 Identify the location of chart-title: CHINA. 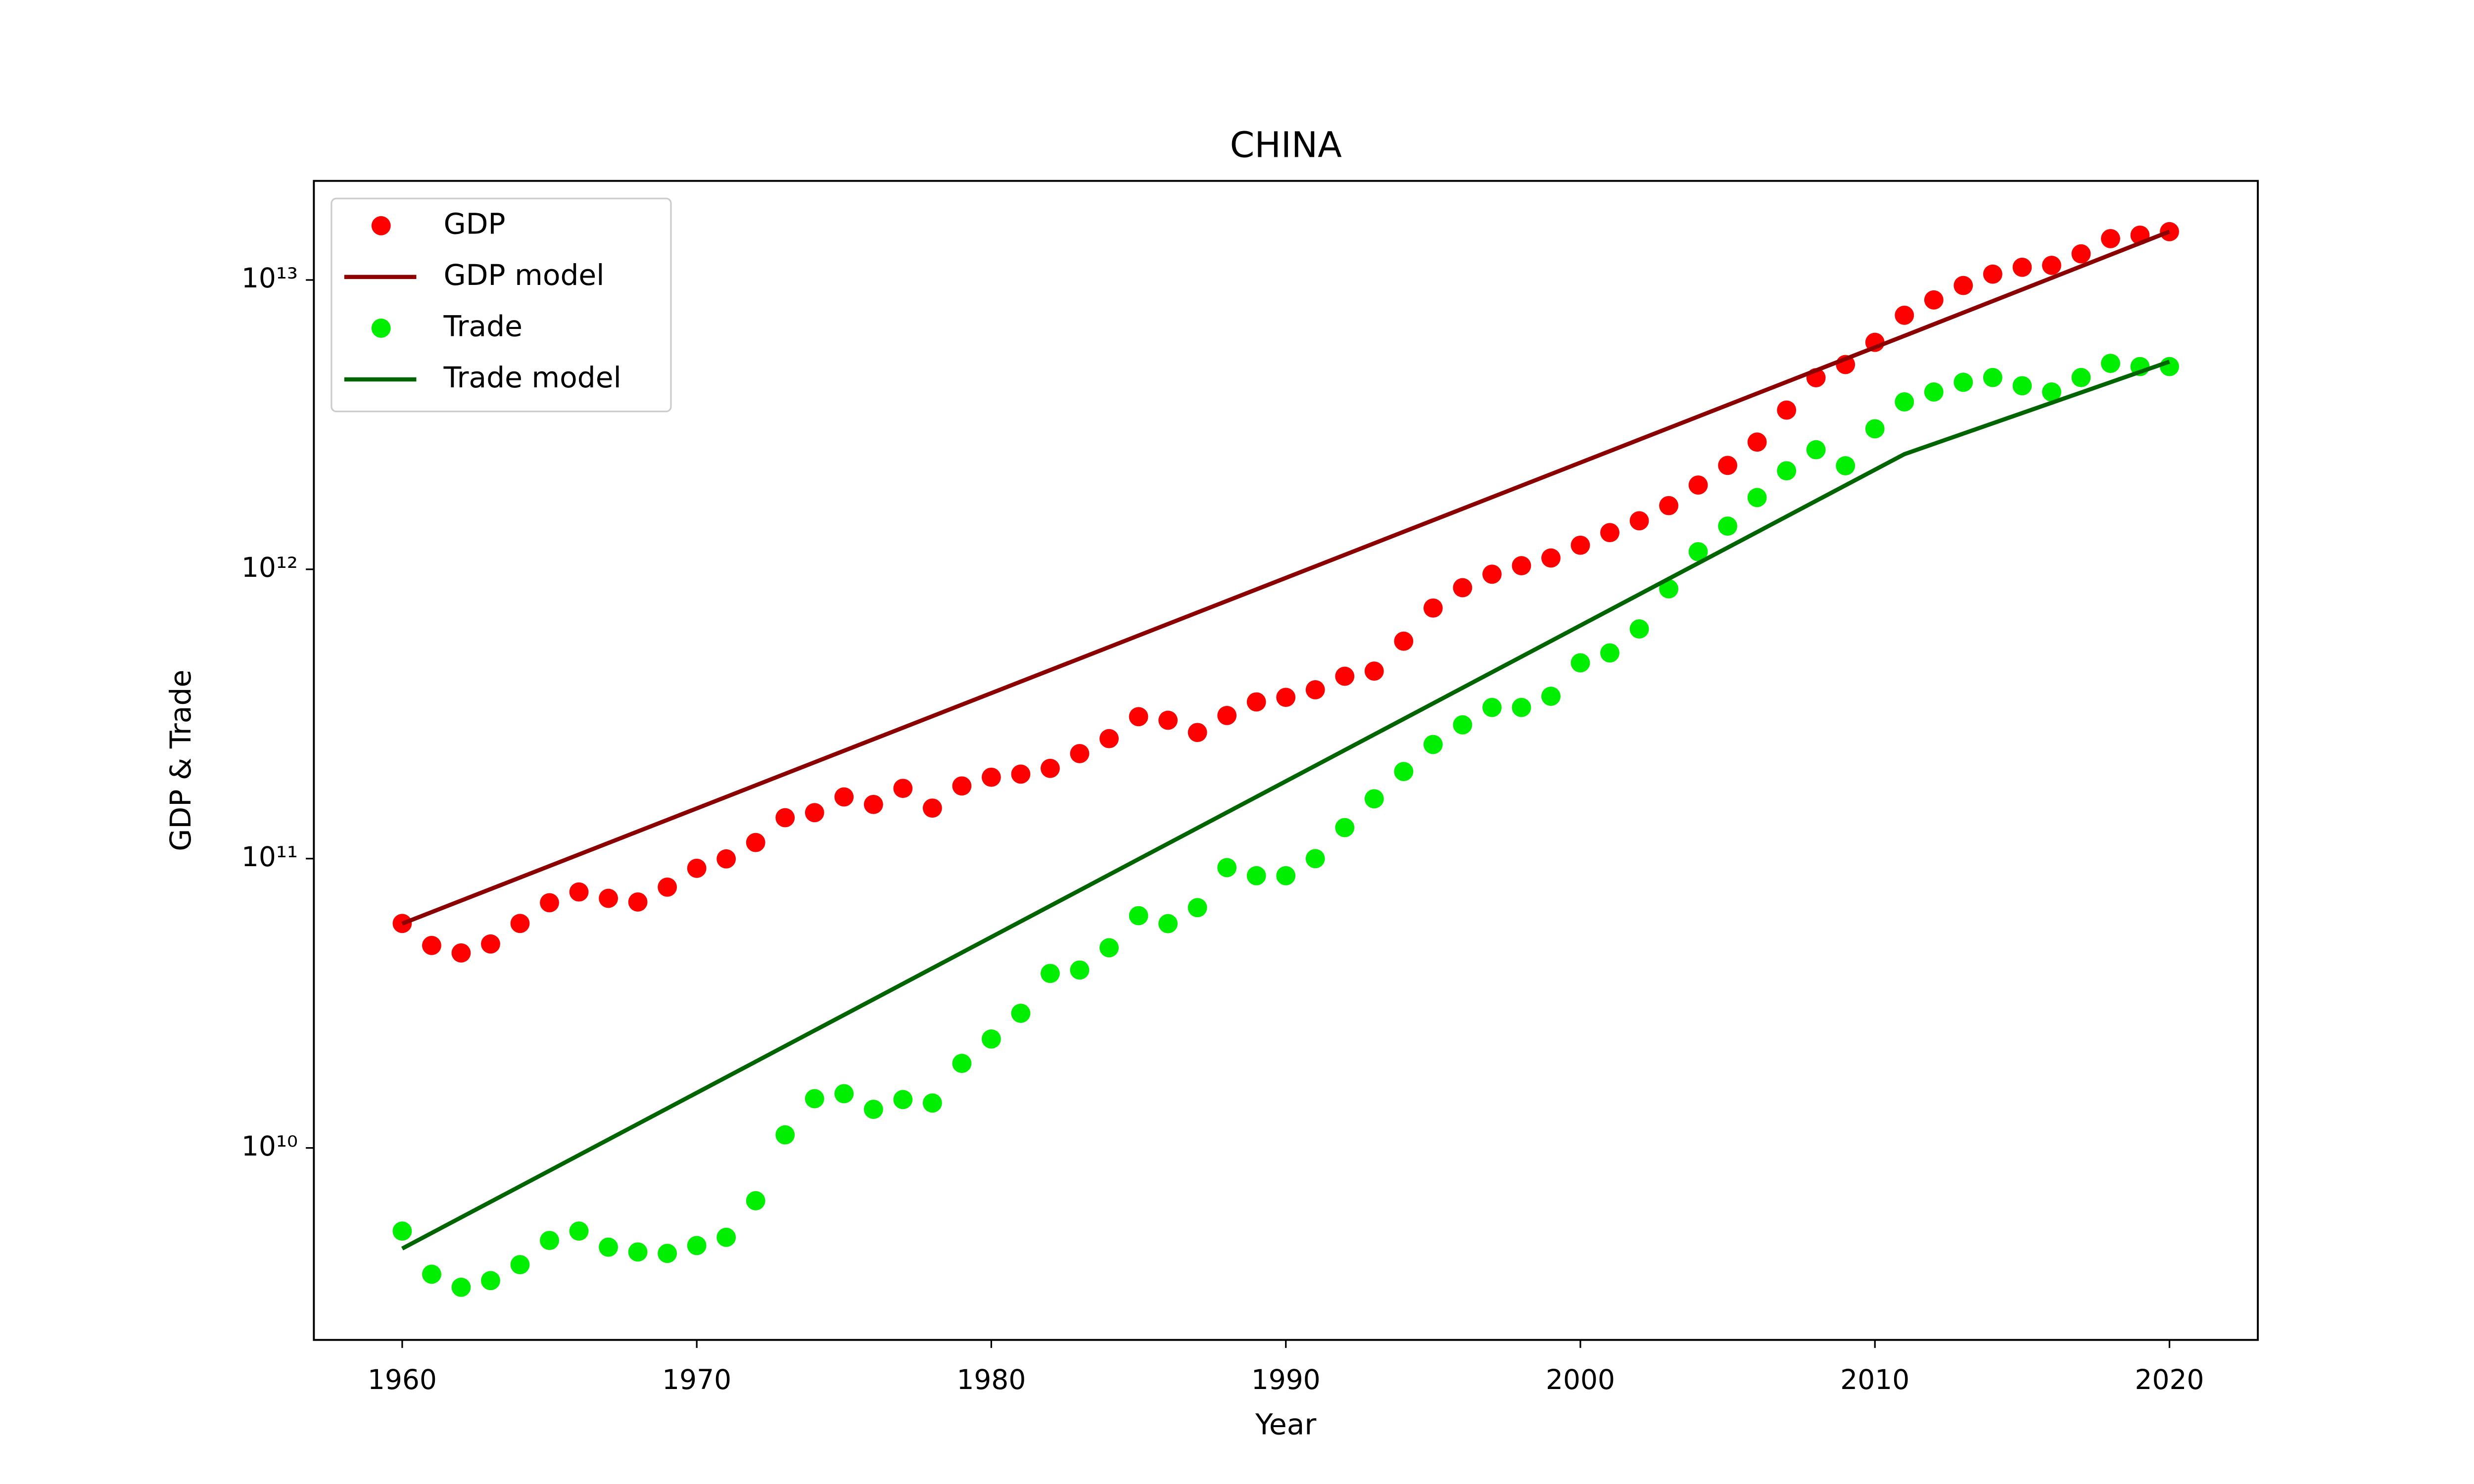
(1286, 144).